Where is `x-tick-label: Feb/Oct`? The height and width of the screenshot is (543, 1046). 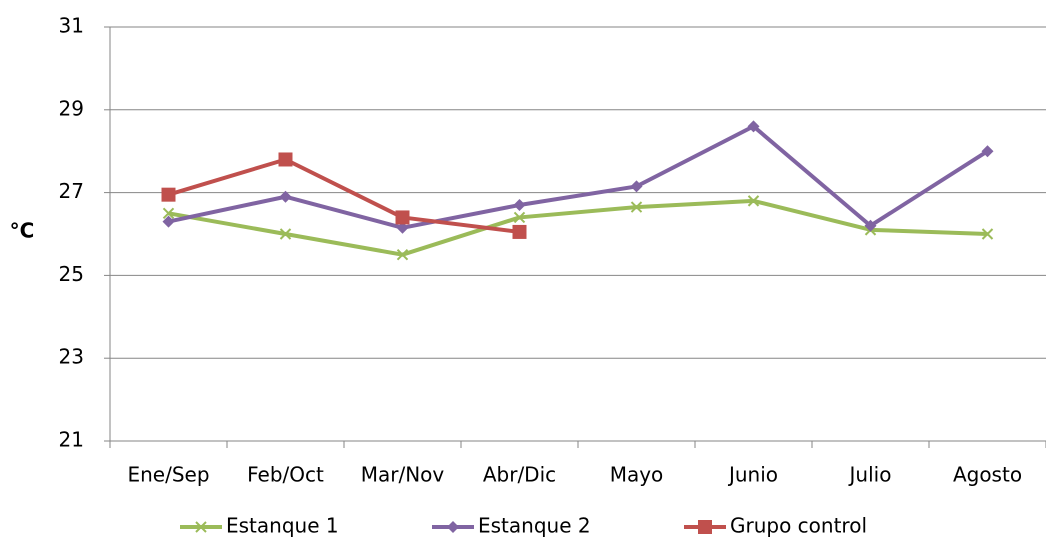
x-tick-label: Feb/Oct is located at coordinates (285, 475).